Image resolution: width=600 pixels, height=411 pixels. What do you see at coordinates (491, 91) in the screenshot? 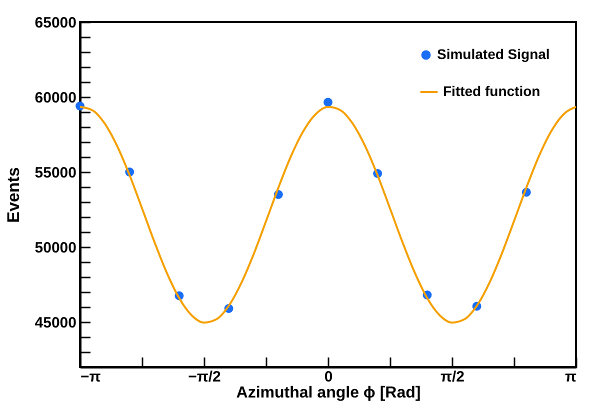
I see `legend-label: Fitted function` at bounding box center [491, 91].